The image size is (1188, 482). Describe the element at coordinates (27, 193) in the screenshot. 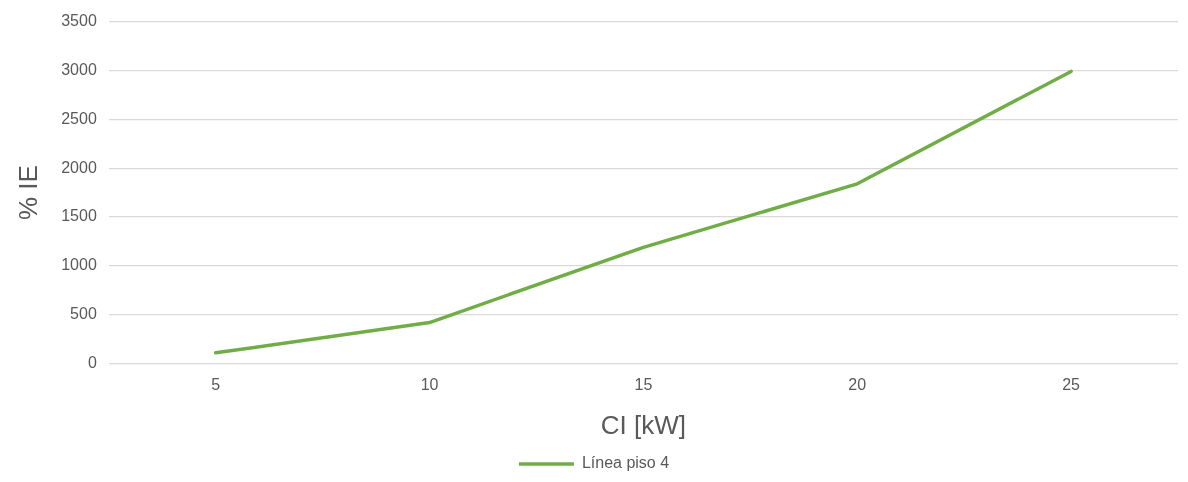

I see `y-axis-title: % IE` at that location.